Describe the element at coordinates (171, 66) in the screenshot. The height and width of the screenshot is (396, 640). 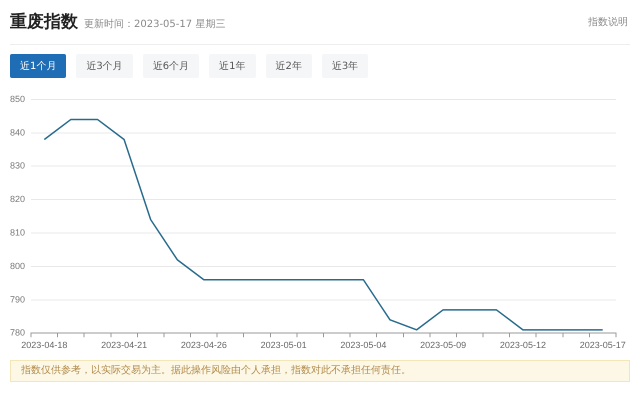
I see `text: 近6个月` at that location.